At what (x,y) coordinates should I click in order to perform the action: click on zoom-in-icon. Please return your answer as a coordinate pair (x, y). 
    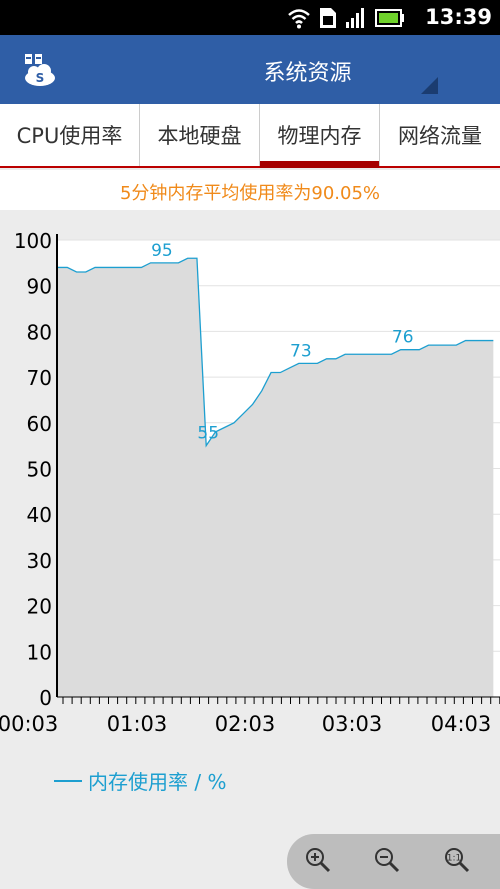
    Looking at the image, I should click on (318, 860).